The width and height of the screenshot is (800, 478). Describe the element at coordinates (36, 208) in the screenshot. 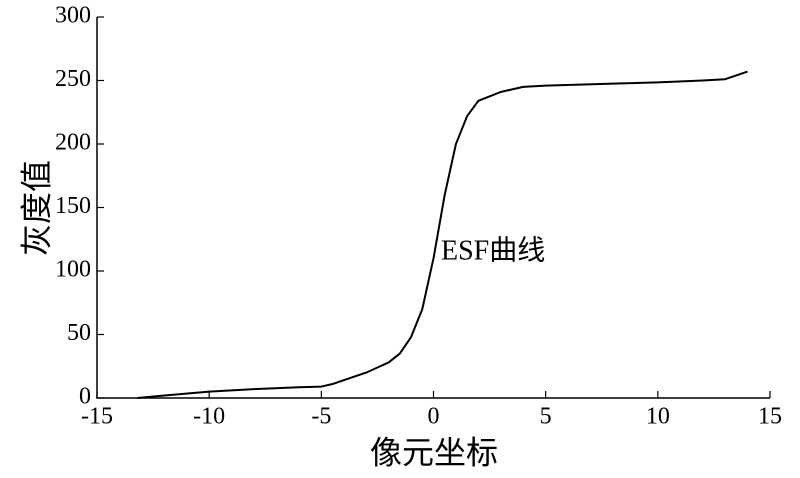

I see `y-axis-label: 灰度值` at that location.